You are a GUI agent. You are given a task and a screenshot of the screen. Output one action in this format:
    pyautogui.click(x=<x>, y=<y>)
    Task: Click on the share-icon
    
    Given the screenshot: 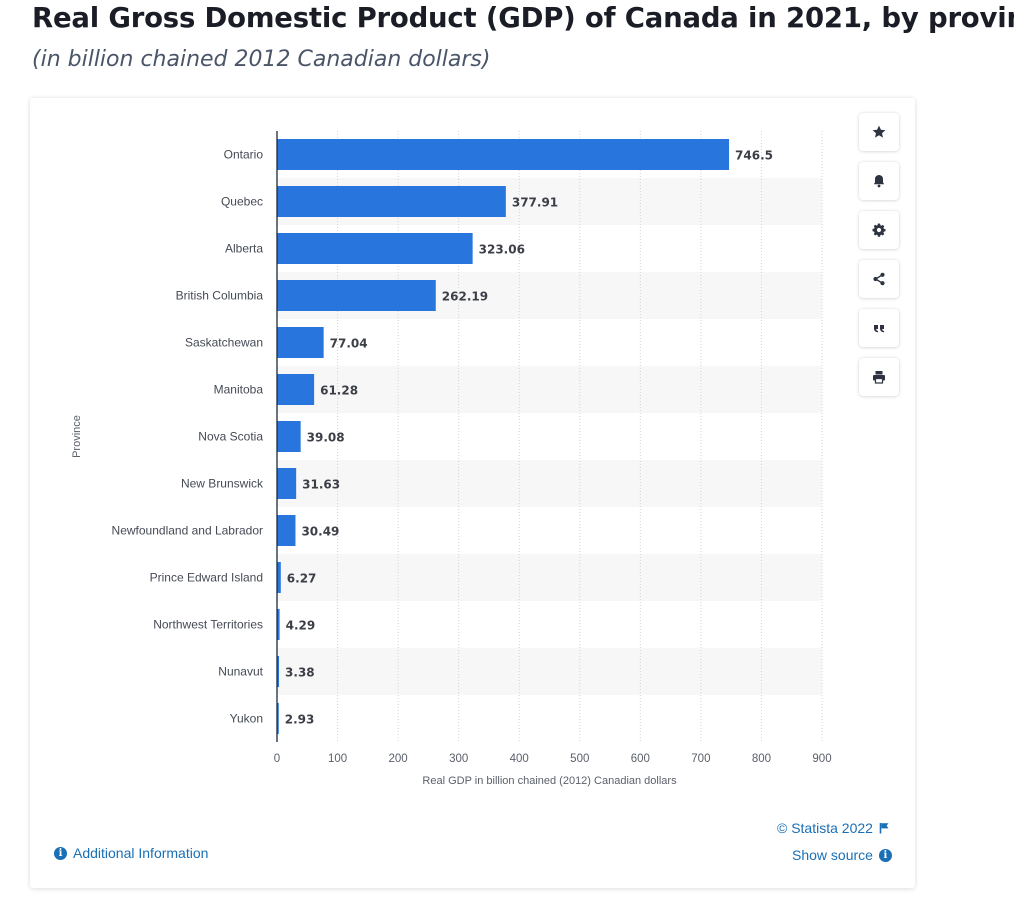 What is the action you would take?
    pyautogui.click(x=879, y=279)
    